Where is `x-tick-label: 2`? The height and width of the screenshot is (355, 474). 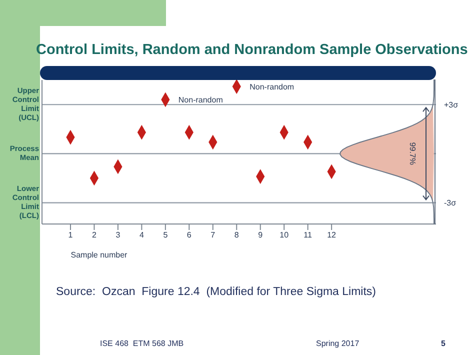
x-tick-label: 2 is located at coordinates (94, 235).